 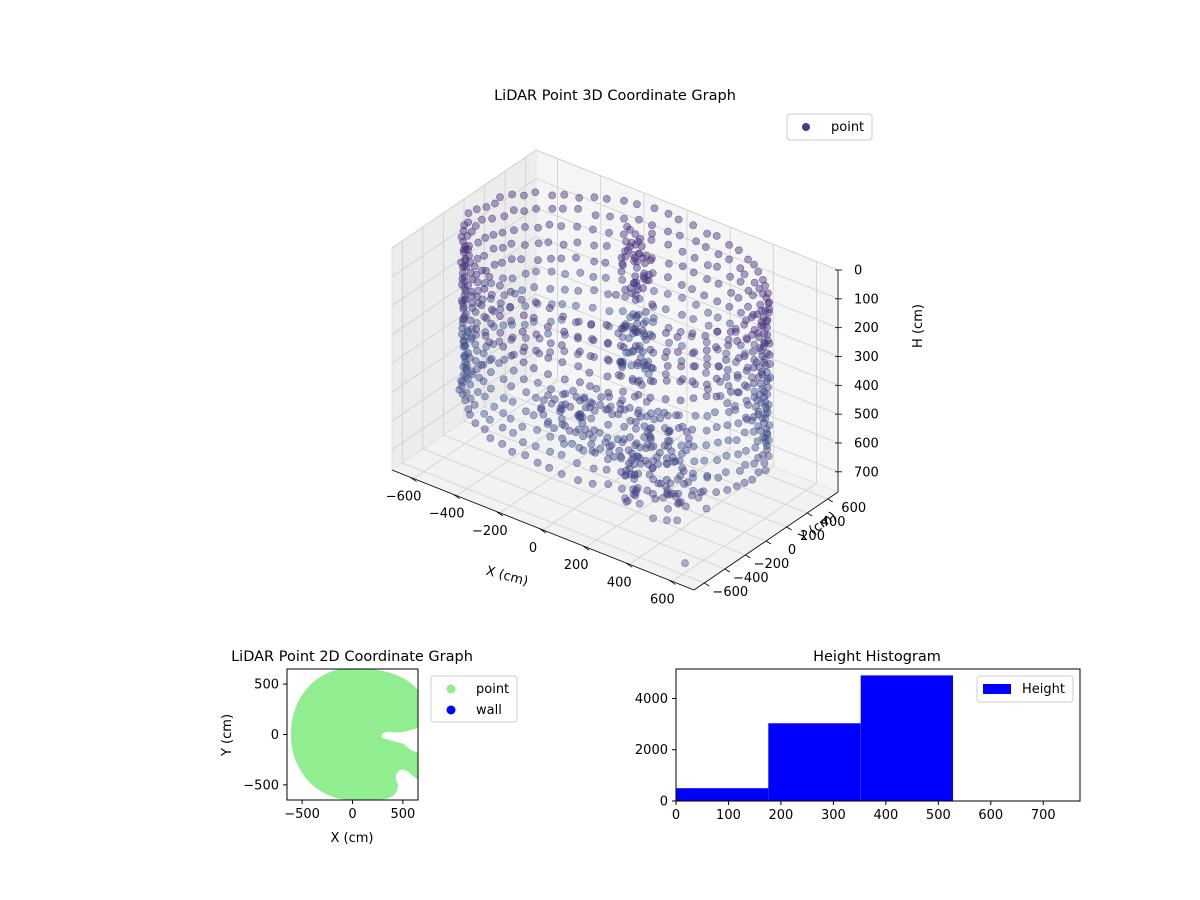 What do you see at coordinates (866, 443) in the screenshot?
I see `z-tick-label-3d: 600` at bounding box center [866, 443].